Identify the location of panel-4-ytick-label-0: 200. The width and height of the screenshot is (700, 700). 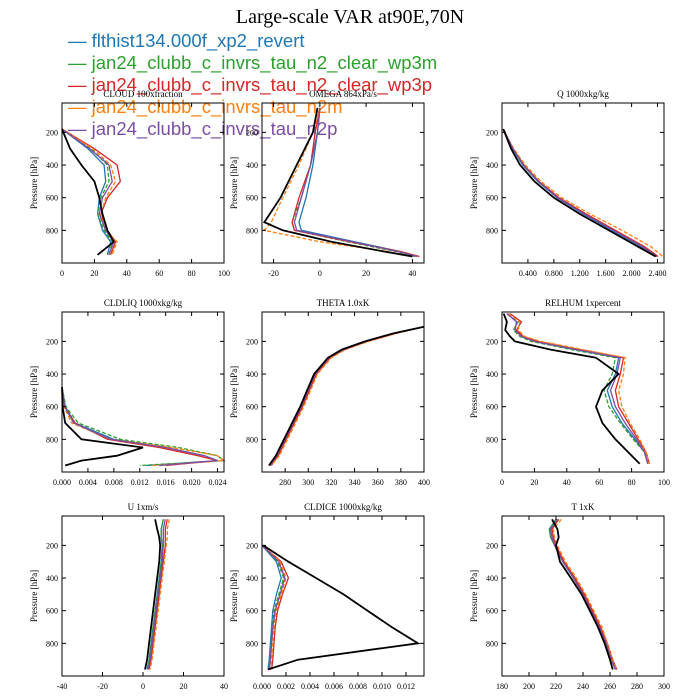
(252, 341).